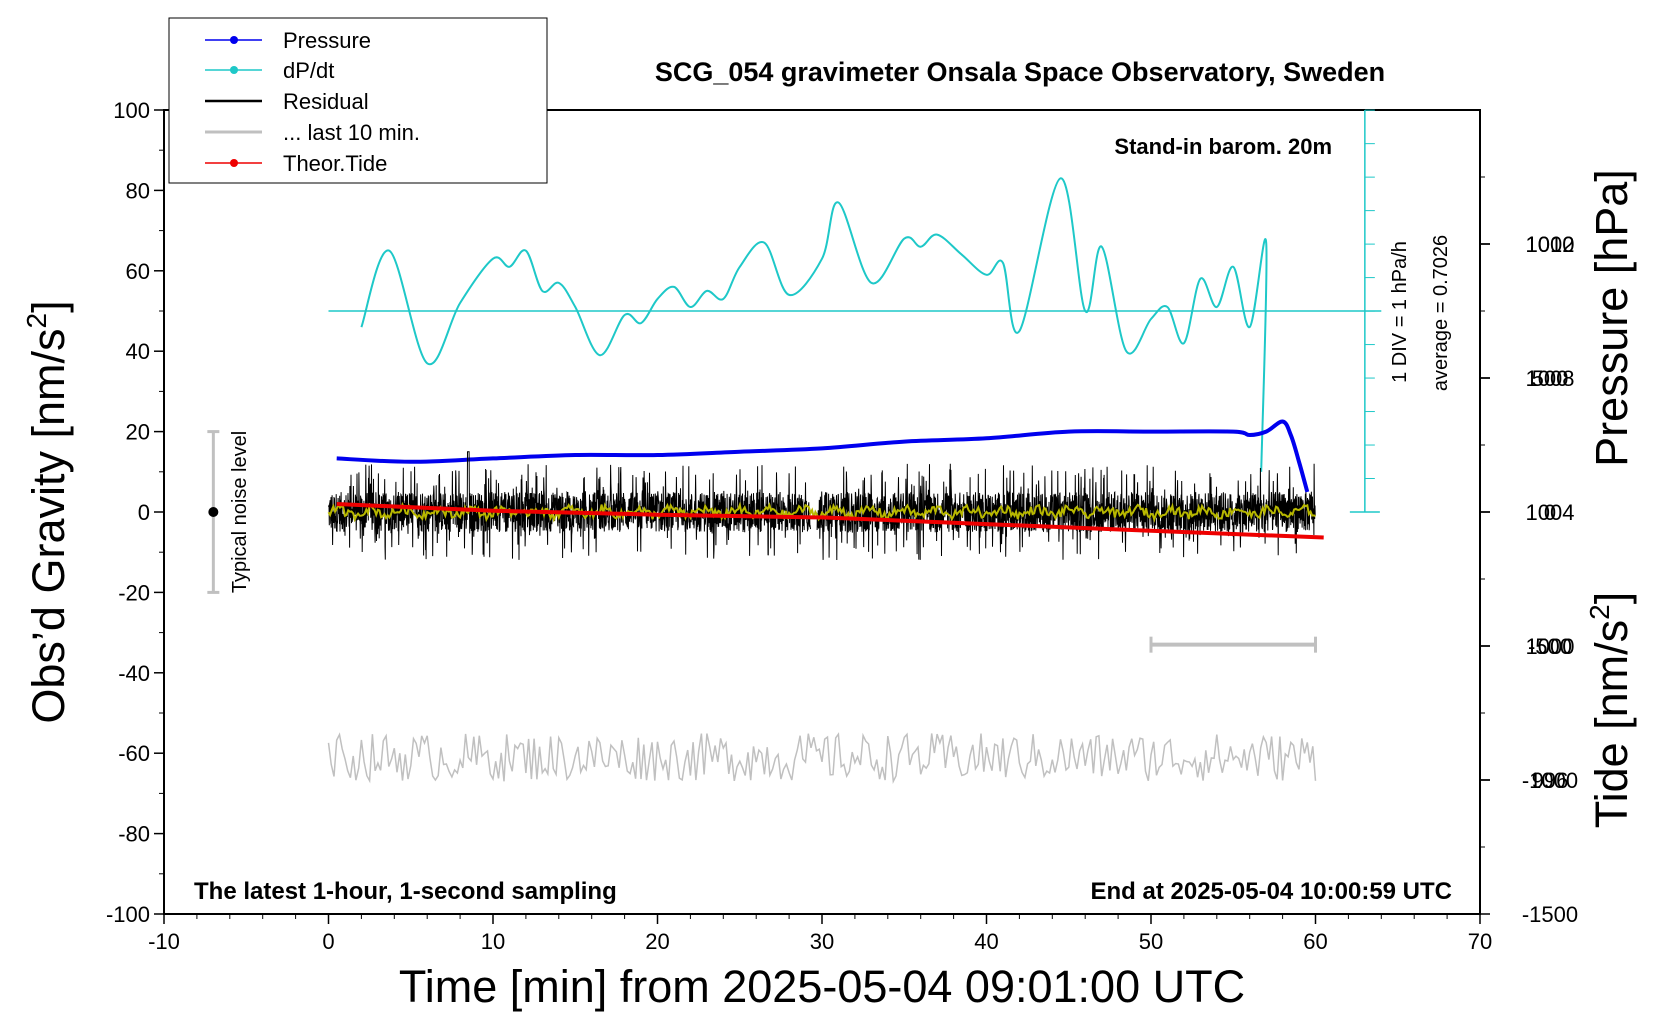 The image size is (1660, 1020). I want to click on y-tick-label: 40, so click(138, 351).